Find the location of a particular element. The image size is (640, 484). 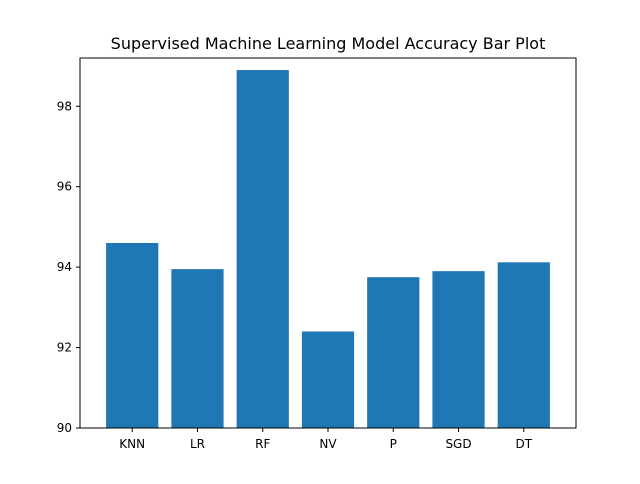

bar-p is located at coordinates (393, 352).